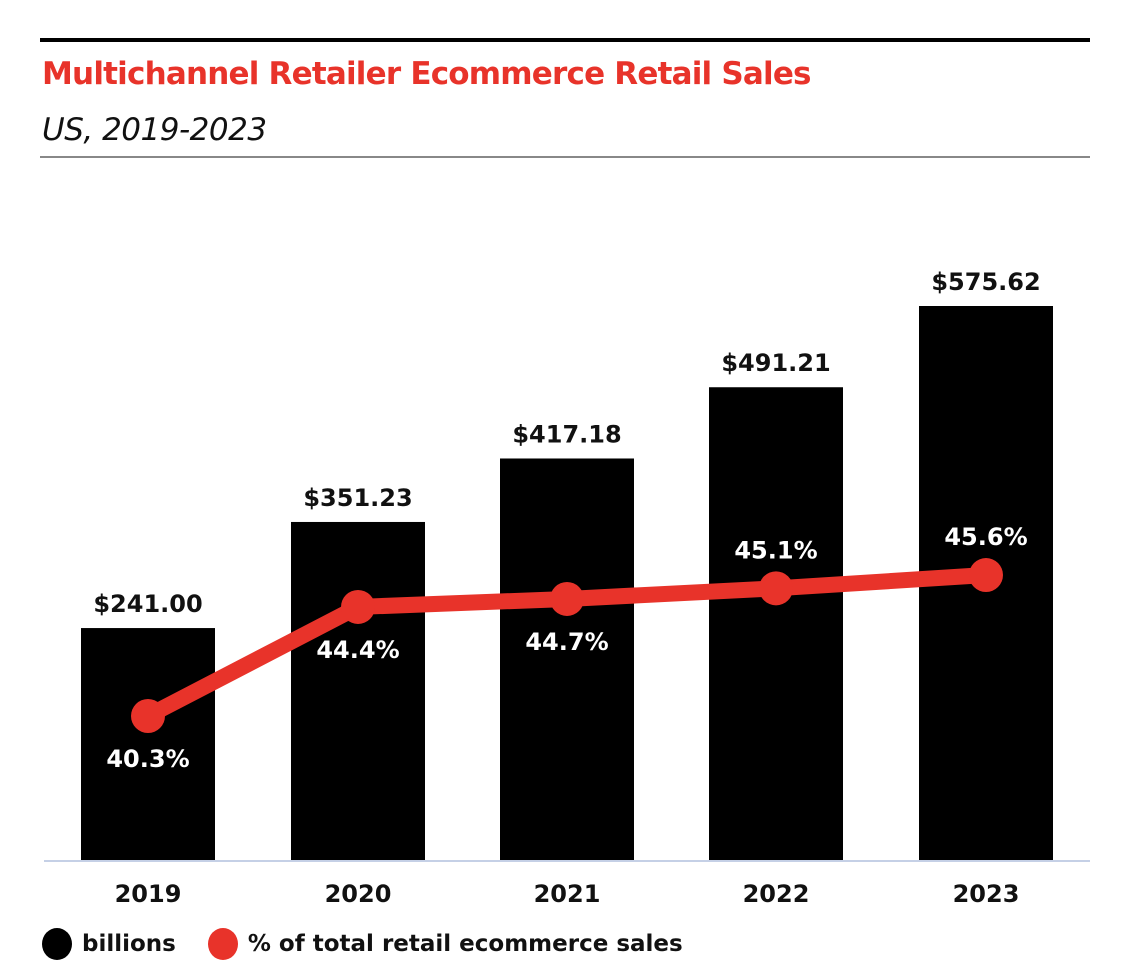  Describe the element at coordinates (129, 944) in the screenshot. I see `legend-label: billions` at that location.